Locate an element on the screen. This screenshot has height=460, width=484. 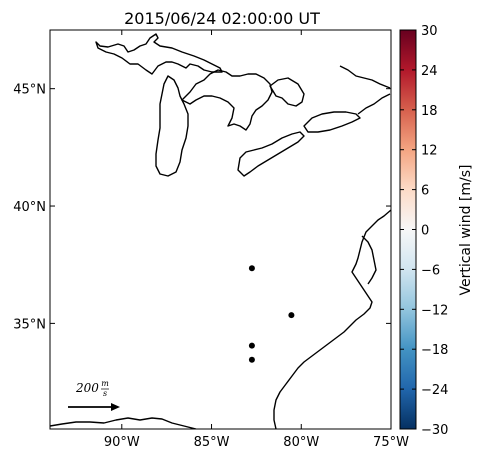
chesapeake-bay-outline is located at coordinates (369, 260).